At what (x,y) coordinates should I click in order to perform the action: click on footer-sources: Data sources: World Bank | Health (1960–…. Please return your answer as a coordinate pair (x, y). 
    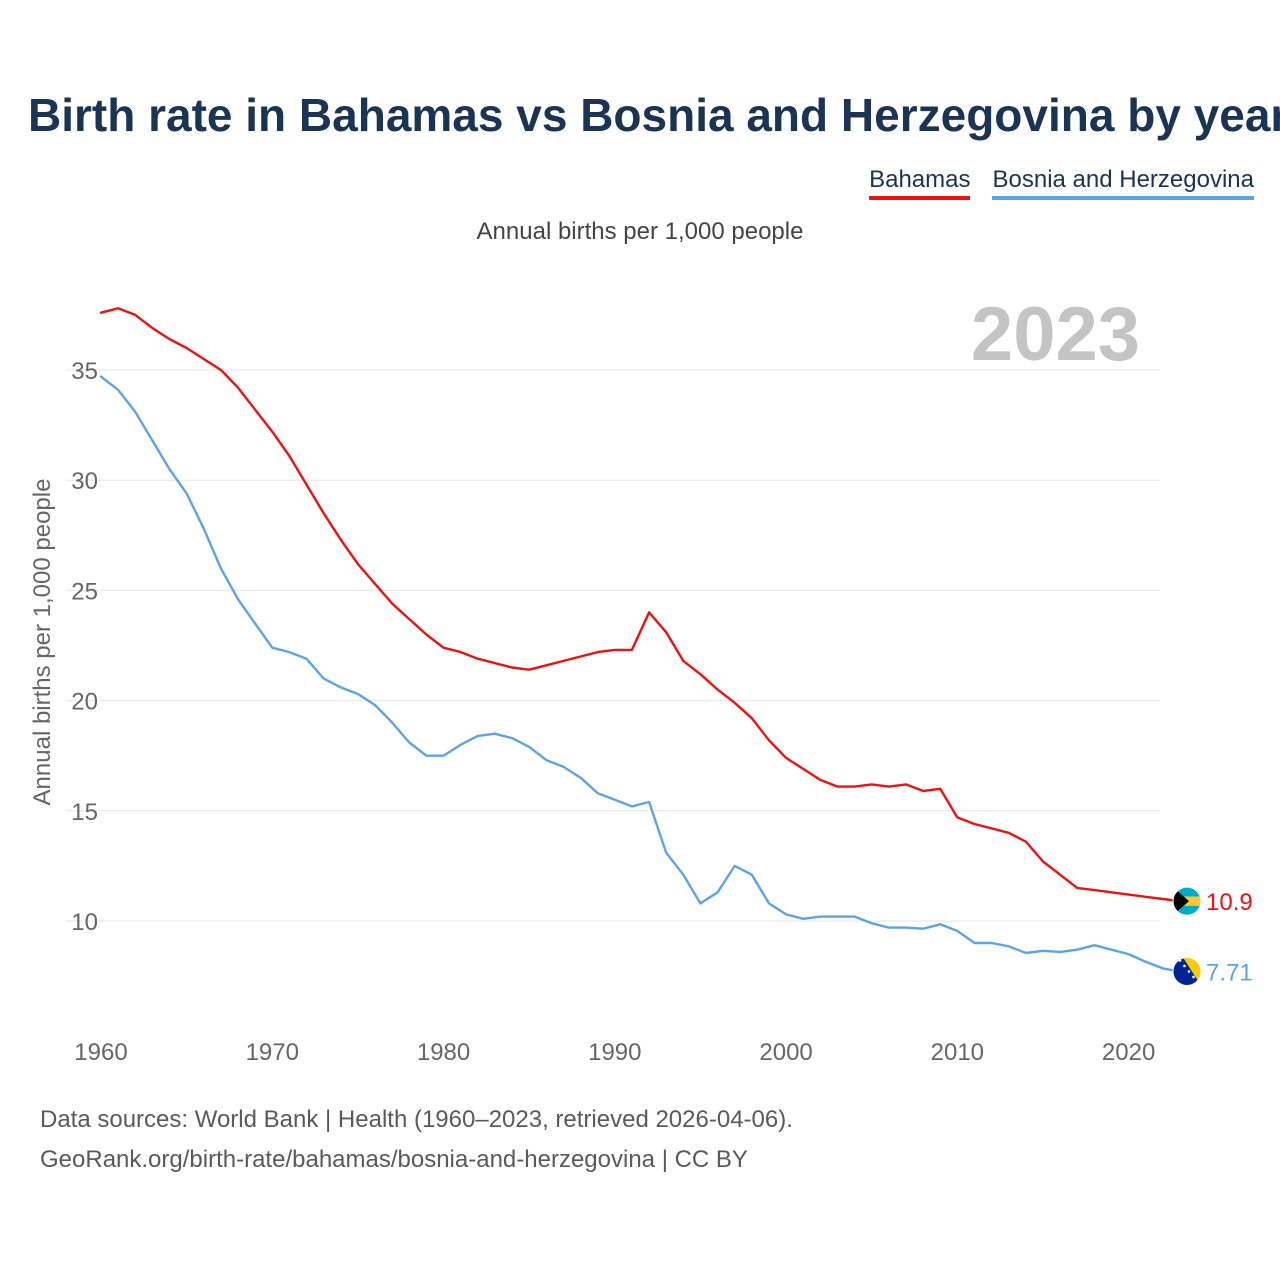
    Looking at the image, I should click on (416, 1119).